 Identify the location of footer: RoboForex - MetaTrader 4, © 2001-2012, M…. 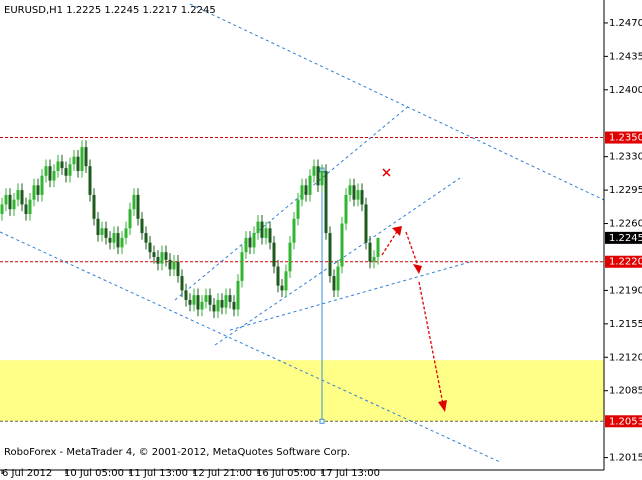
(177, 452).